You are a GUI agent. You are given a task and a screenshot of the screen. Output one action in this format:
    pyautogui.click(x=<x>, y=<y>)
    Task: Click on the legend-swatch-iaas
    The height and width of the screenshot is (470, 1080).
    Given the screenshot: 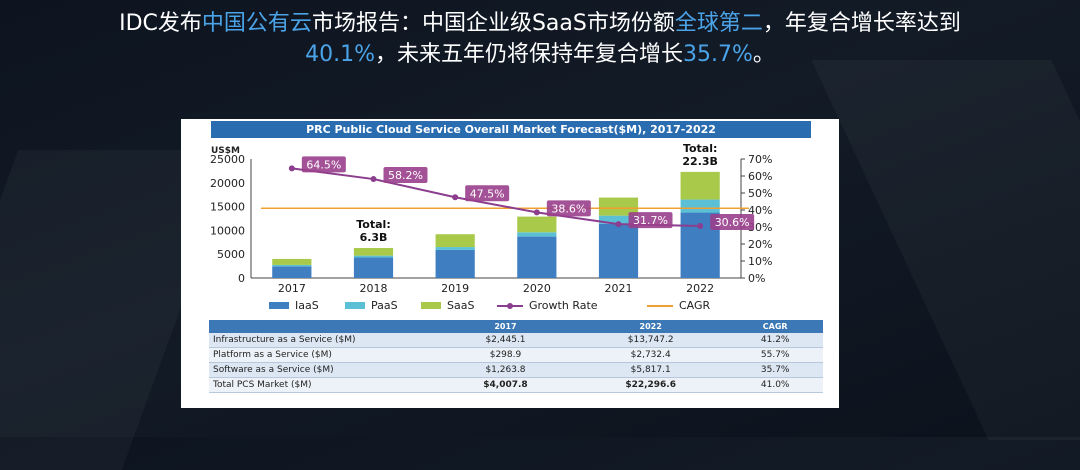 What is the action you would take?
    pyautogui.click(x=279, y=305)
    